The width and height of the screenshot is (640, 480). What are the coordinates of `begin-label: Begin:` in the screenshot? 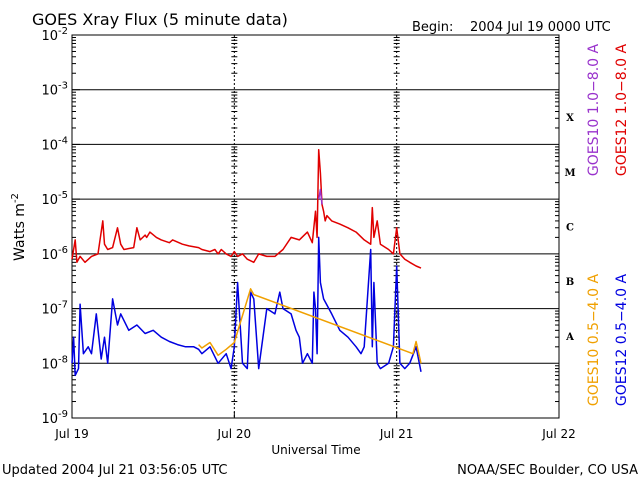 It's located at (432, 27).